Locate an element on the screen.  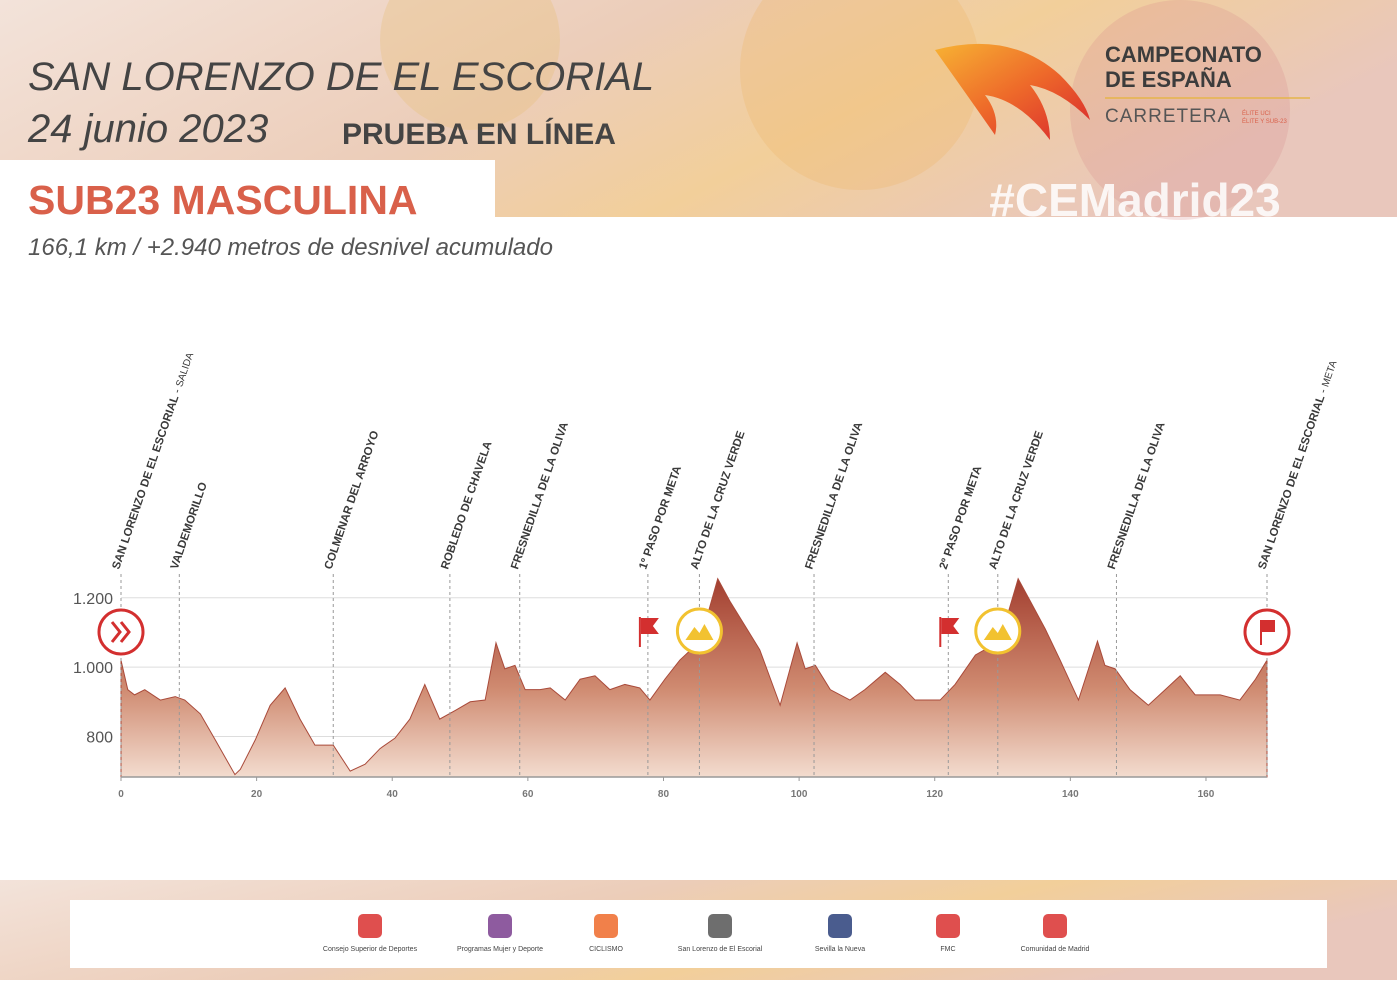
y-tick-label: 800 is located at coordinates (99, 737).